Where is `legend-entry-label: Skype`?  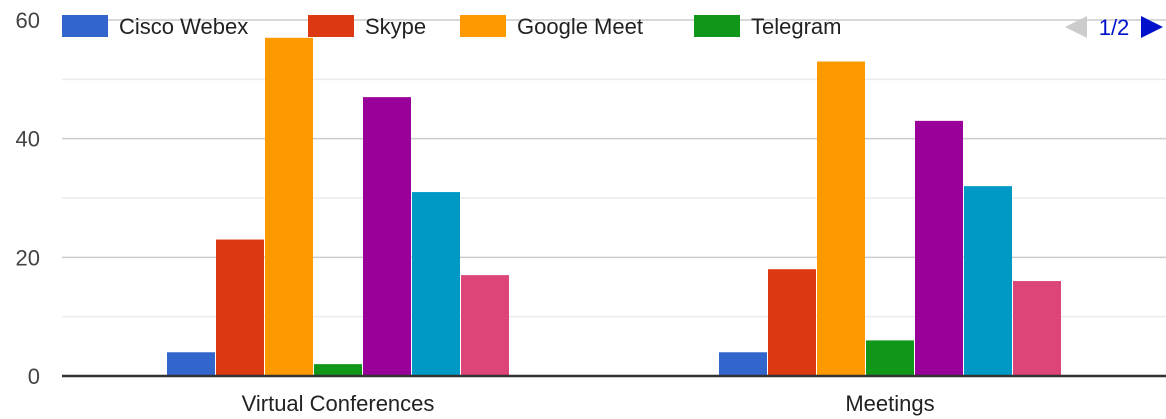
legend-entry-label: Skype is located at coordinates (395, 26).